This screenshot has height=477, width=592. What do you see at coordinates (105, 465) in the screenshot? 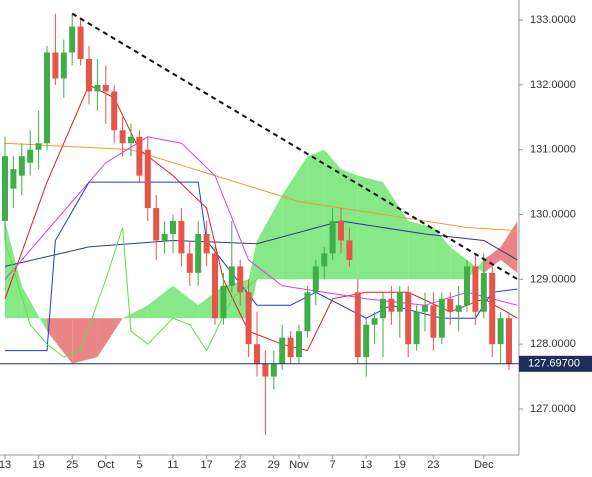
I see `x-tick-label: Oct` at bounding box center [105, 465].